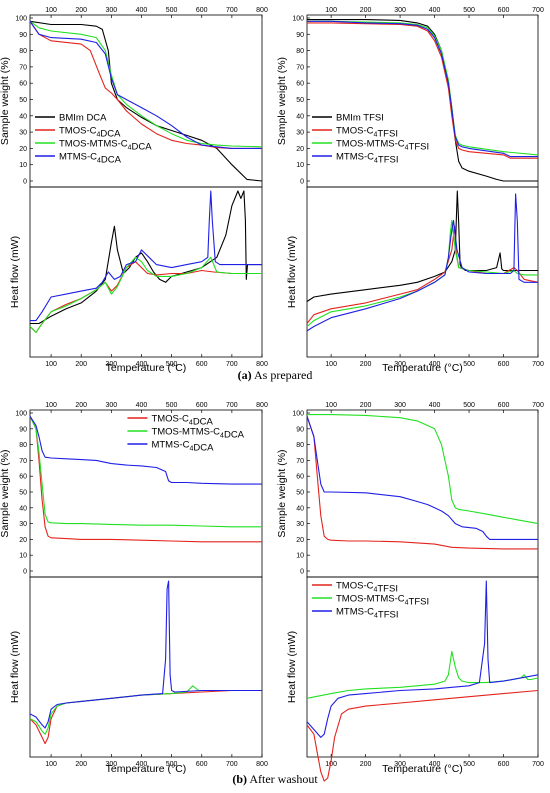 This screenshot has width=550, height=793. What do you see at coordinates (282, 779) in the screenshot?
I see `caption-b-text: After washout` at bounding box center [282, 779].